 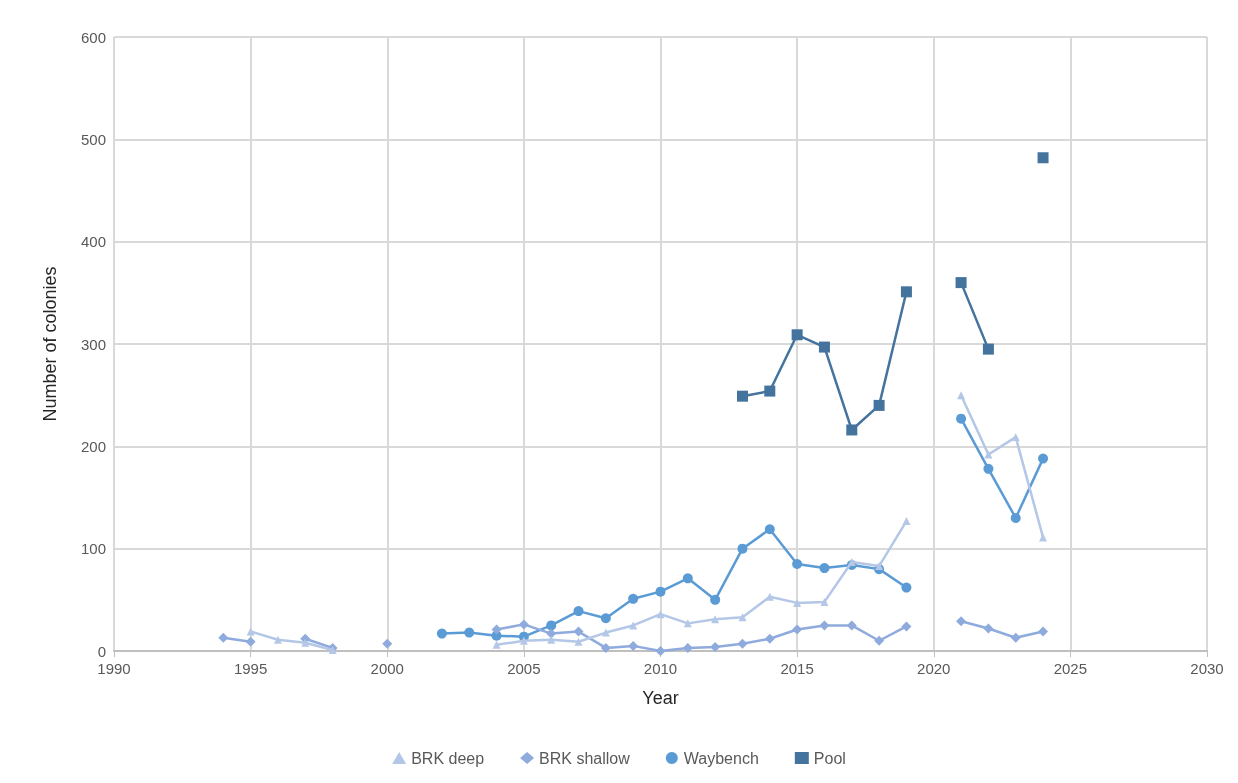 What do you see at coordinates (93, 344) in the screenshot?
I see `y-tick-label: 300` at bounding box center [93, 344].